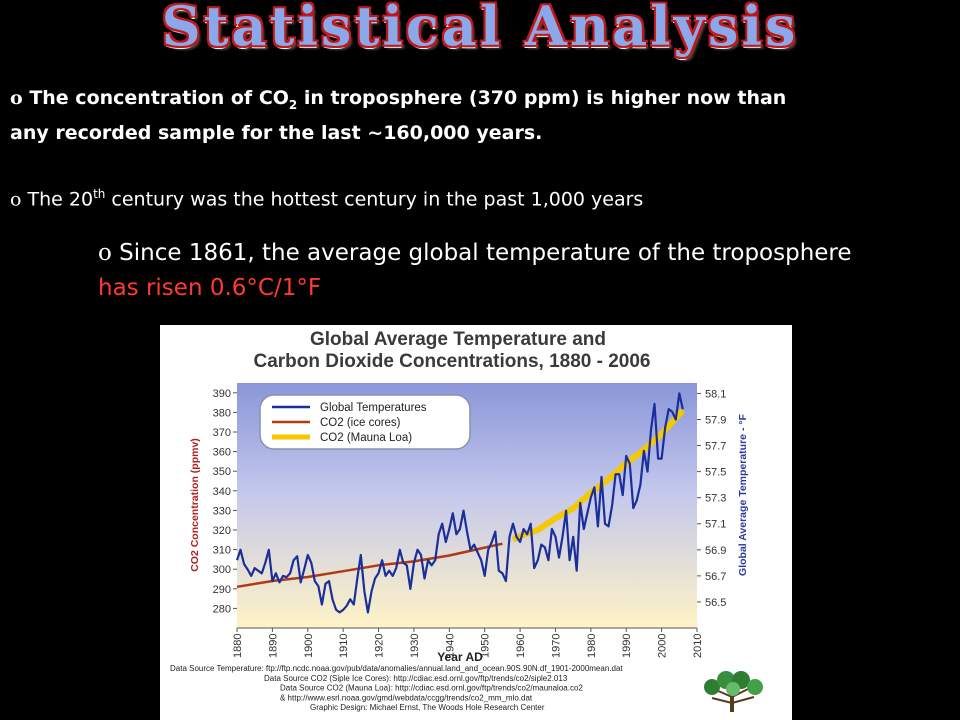 The width and height of the screenshot is (960, 720). I want to click on y-tick-label: 340, so click(222, 492).